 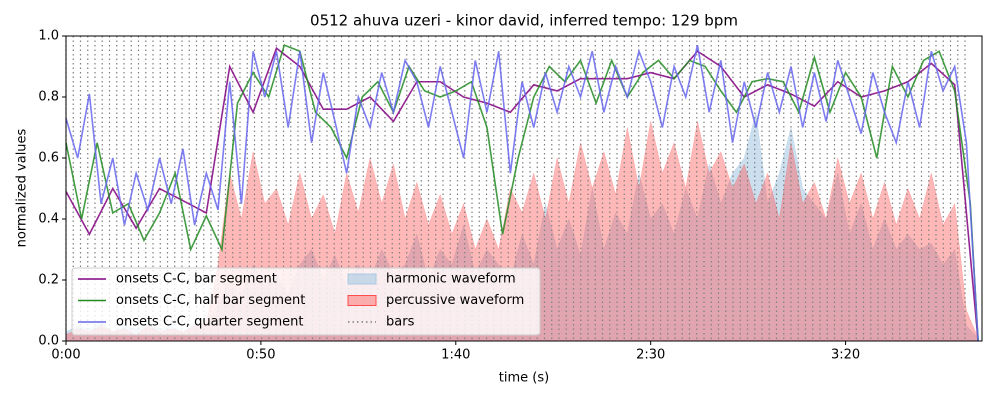 I want to click on y-tick-label: 0.8, so click(x=48, y=97).